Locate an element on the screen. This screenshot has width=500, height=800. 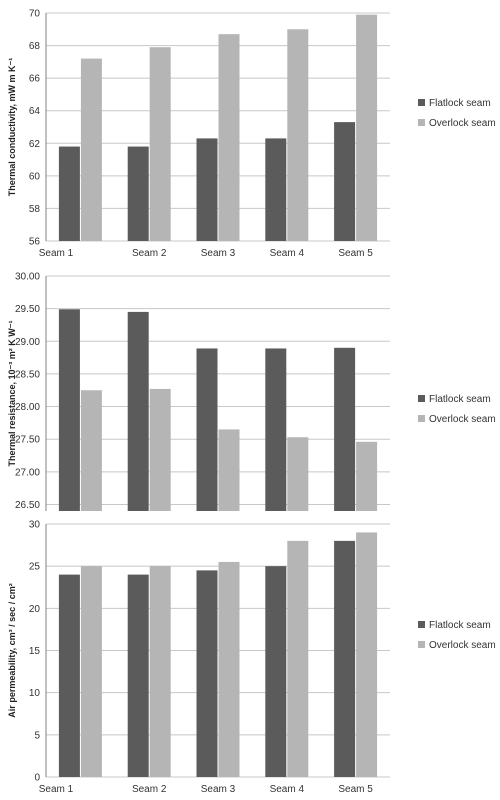
y-tick-label: 56 is located at coordinates (35, 242).